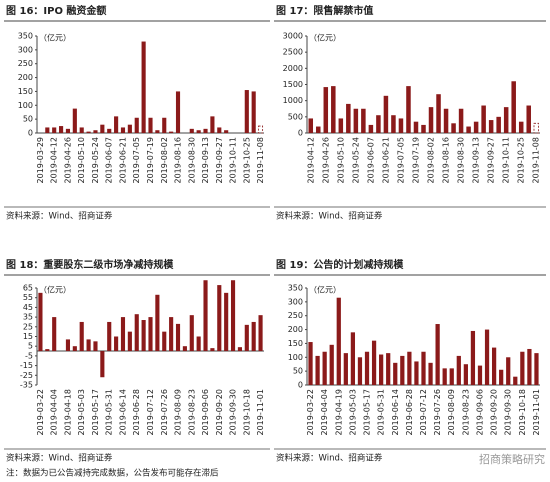  I want to click on y-tick-label: 2500, so click(293, 52).